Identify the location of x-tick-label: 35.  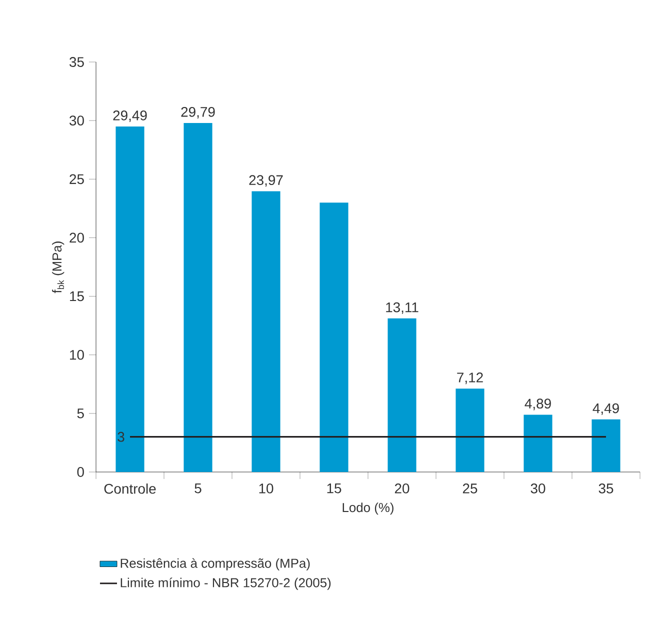
(606, 489).